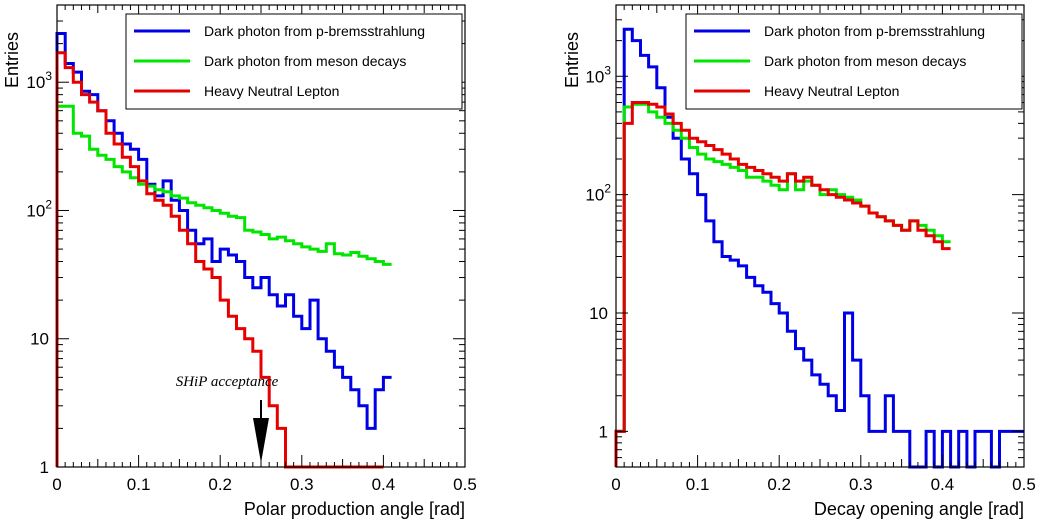 This screenshot has height=529, width=1041. Describe the element at coordinates (227, 418) in the screenshot. I see `acceptance-annotation: SHiP acceptance` at that location.